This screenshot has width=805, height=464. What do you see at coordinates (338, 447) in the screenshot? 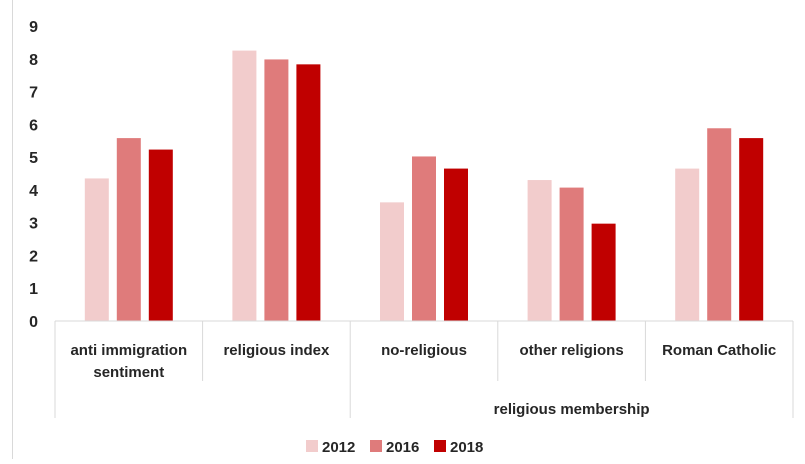
I see `legend-label-2012: 2012` at bounding box center [338, 447].